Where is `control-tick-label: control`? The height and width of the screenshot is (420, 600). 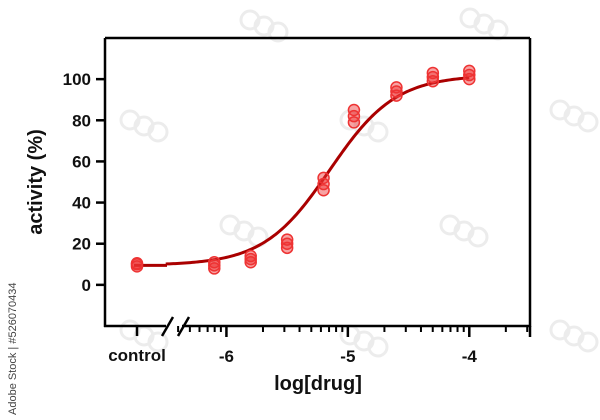
control-tick-label: control is located at coordinates (137, 355).